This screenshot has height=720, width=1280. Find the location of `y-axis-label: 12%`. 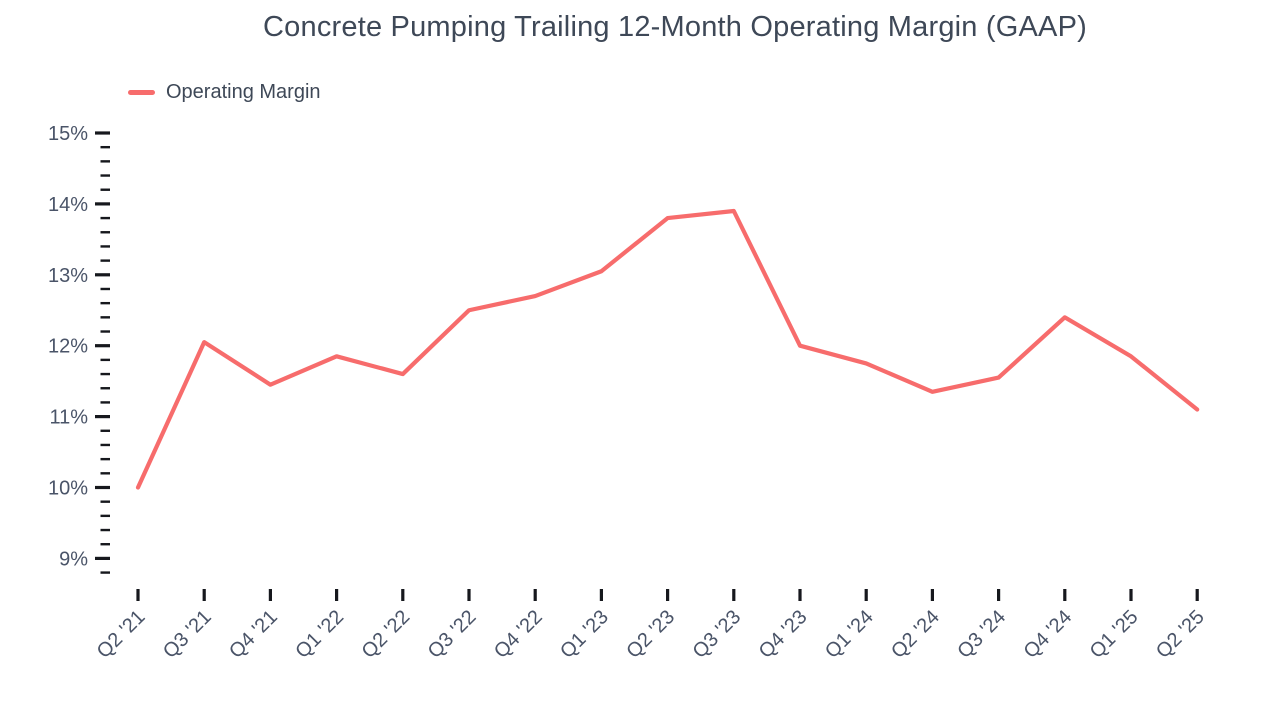

y-axis-label: 12% is located at coordinates (68, 347).